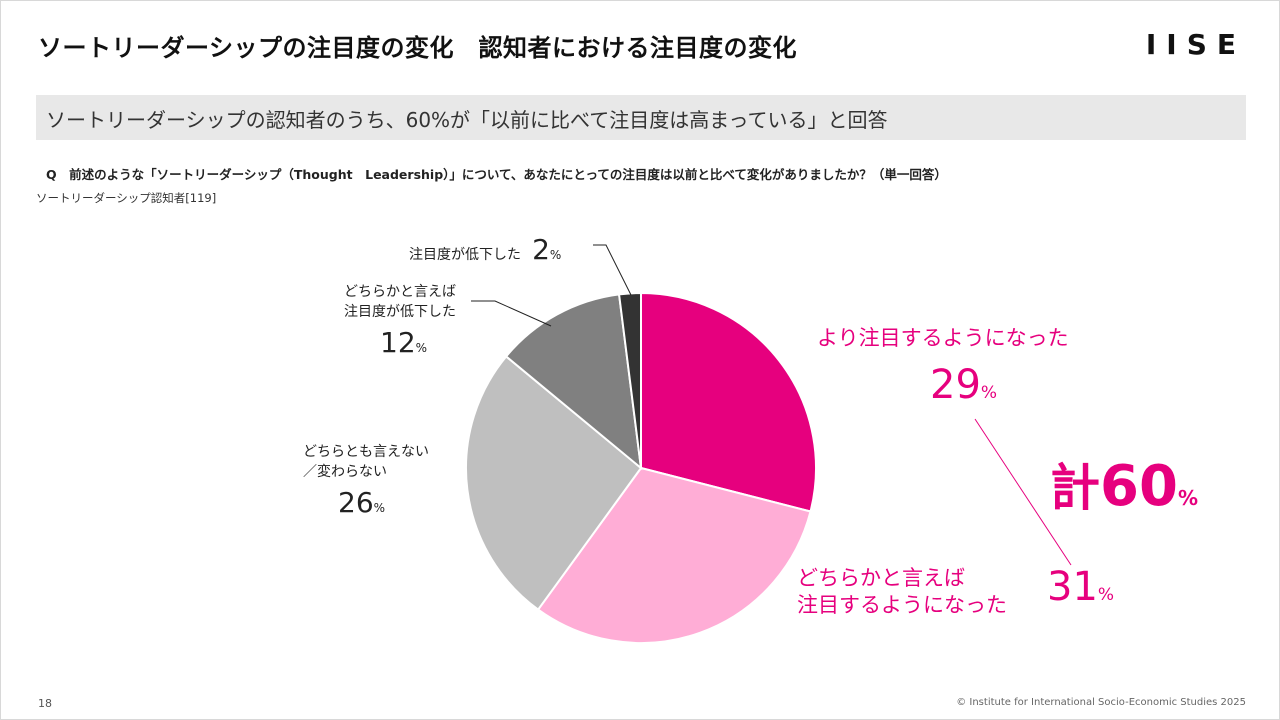 The image size is (1280, 720). I want to click on label-more: より注目するようになった, so click(943, 338).